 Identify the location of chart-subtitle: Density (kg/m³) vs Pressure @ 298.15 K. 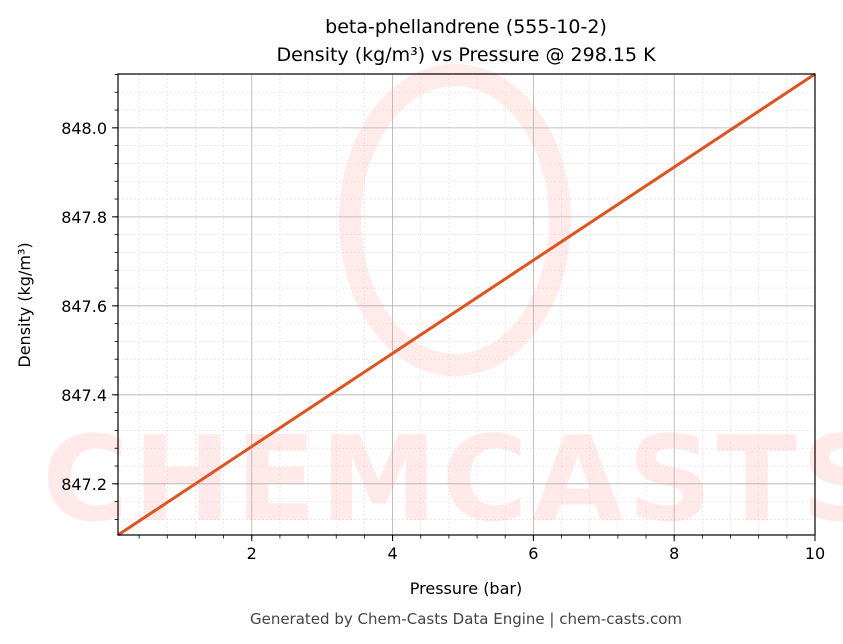
(466, 55).